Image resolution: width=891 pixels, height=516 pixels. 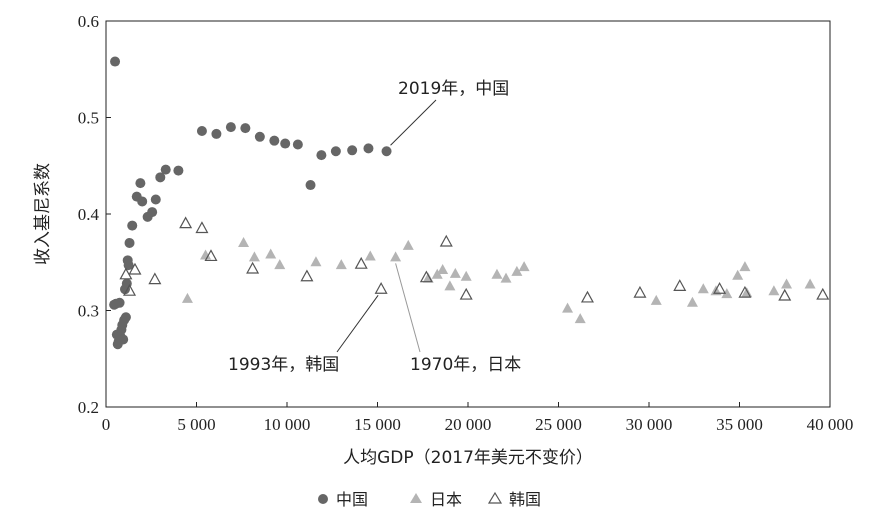 What do you see at coordinates (89, 214) in the screenshot?
I see `y-tick-label: 0.4` at bounding box center [89, 214].